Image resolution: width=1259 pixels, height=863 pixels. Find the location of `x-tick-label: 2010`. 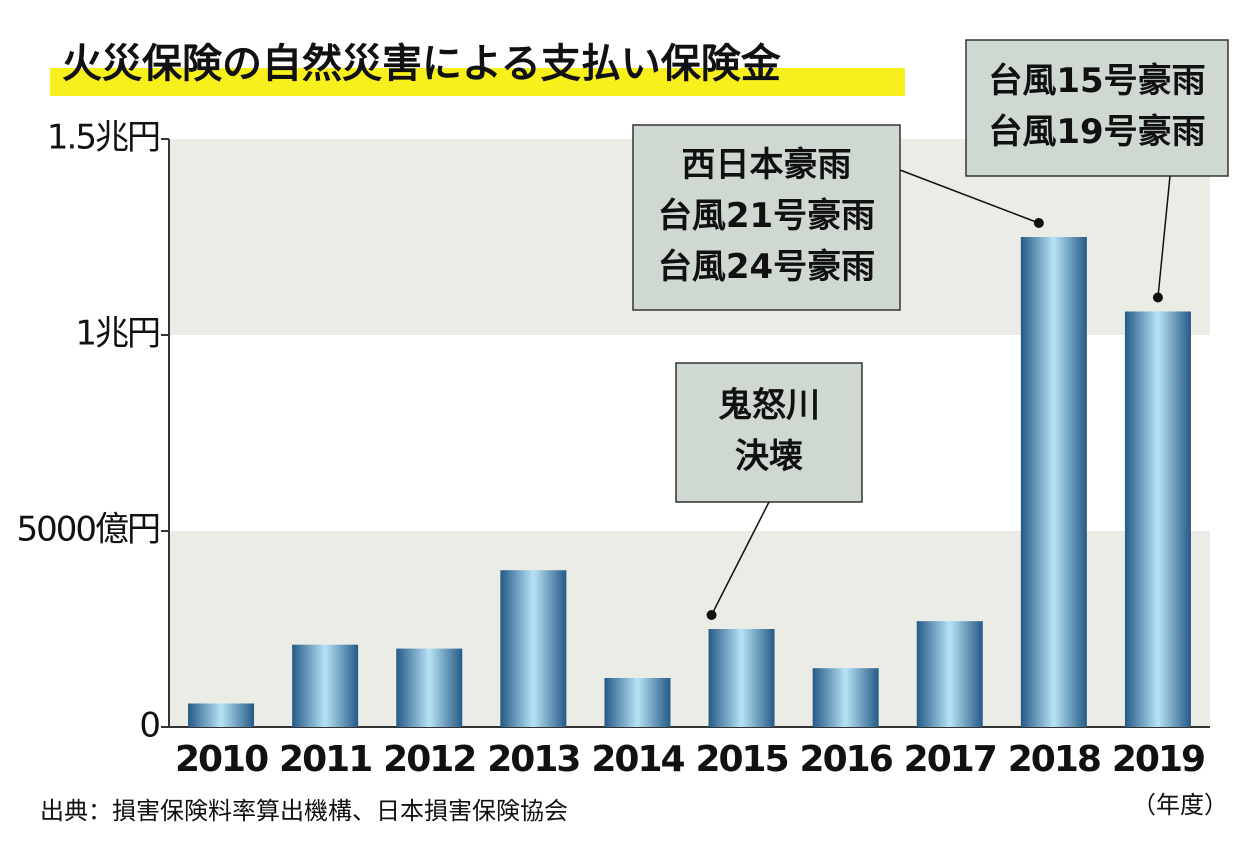

x-tick-label: 2010 is located at coordinates (221, 759).